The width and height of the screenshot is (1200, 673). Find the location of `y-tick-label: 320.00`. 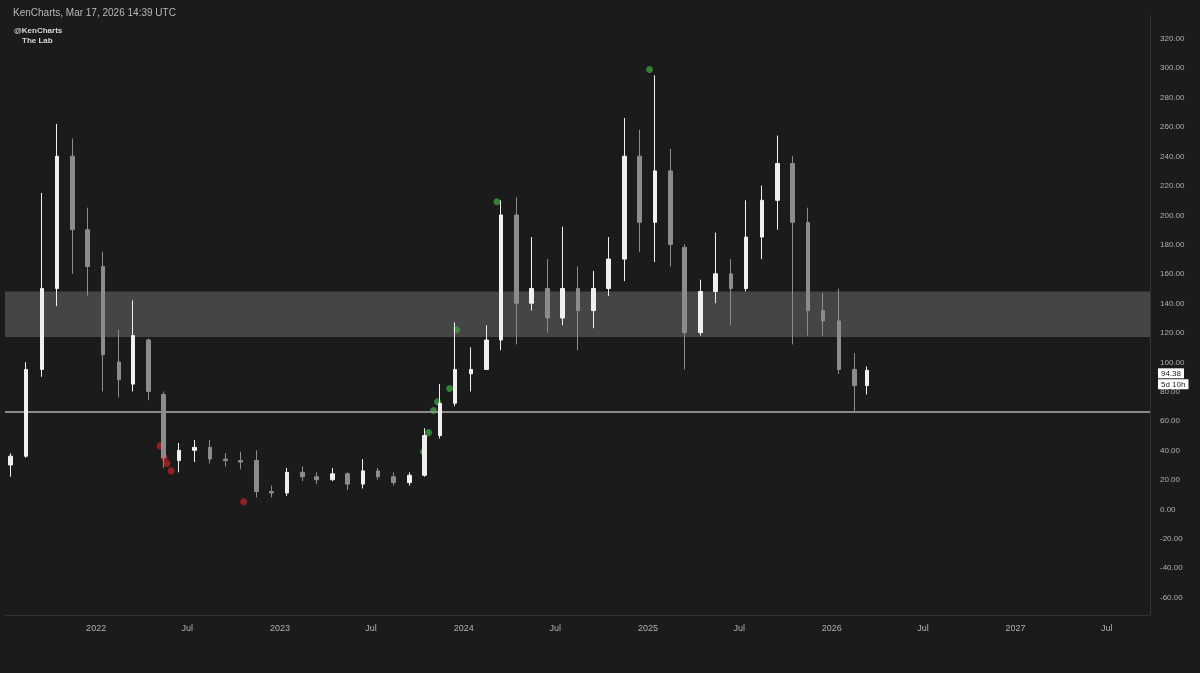

y-tick-label: 320.00 is located at coordinates (1173, 39).